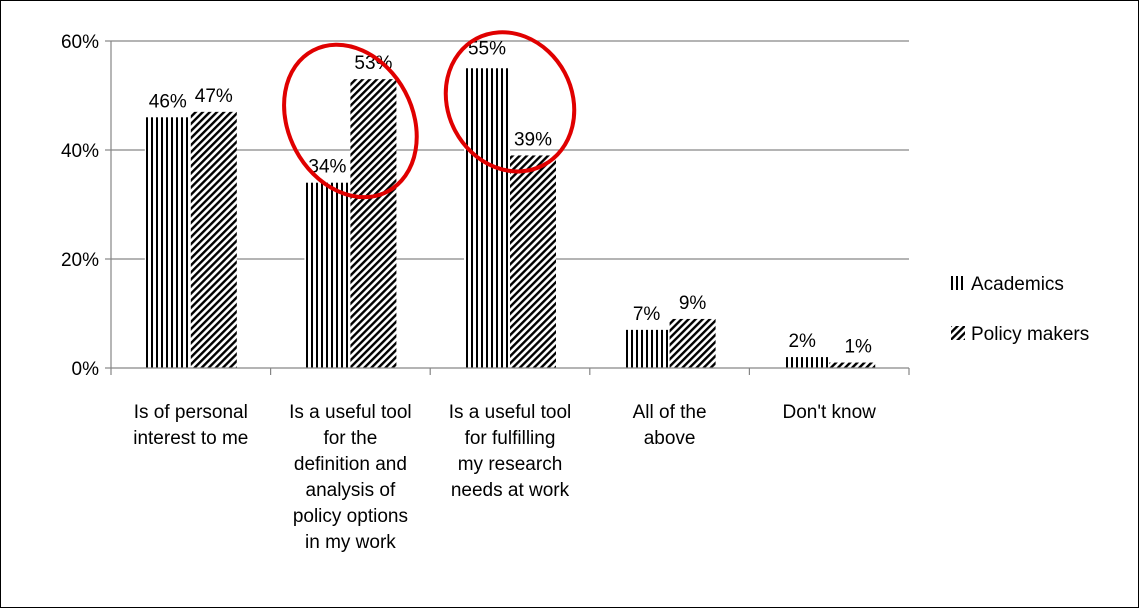 The height and width of the screenshot is (609, 1139). I want to click on legend-label: Policy makers, so click(1030, 334).